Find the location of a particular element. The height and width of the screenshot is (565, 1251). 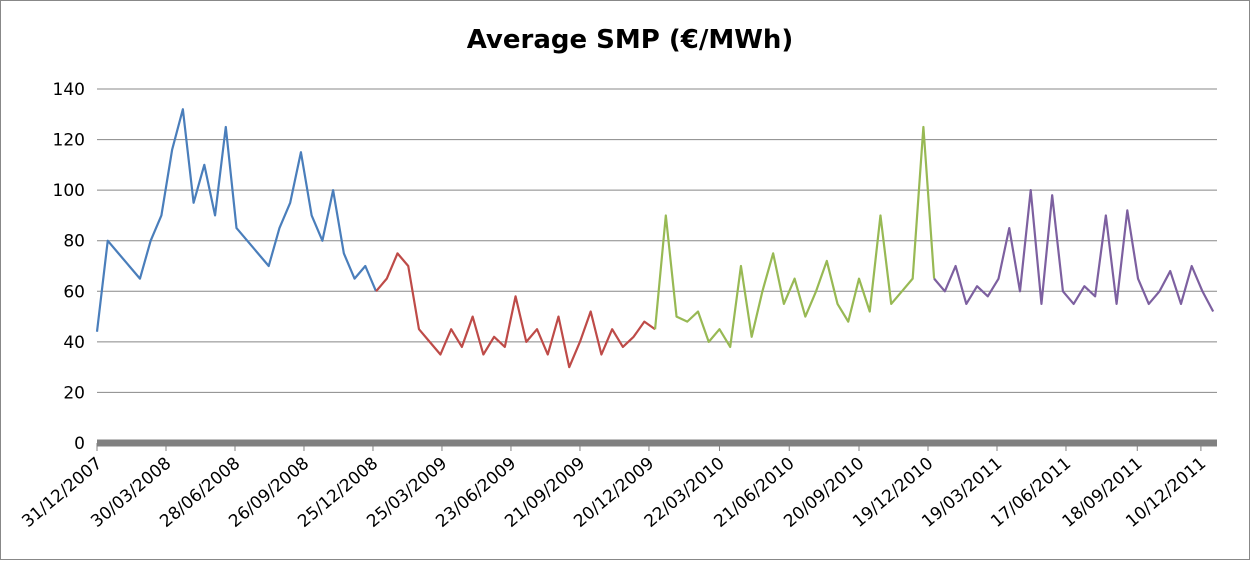

y-tick-label: 0 is located at coordinates (79, 444).